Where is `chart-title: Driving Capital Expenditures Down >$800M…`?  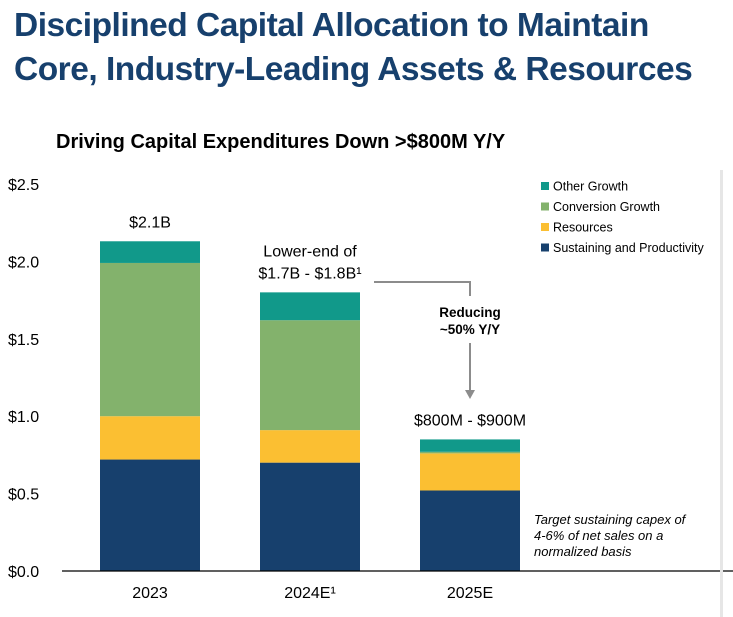
chart-title: Driving Capital Expenditures Down >$800M… is located at coordinates (281, 142).